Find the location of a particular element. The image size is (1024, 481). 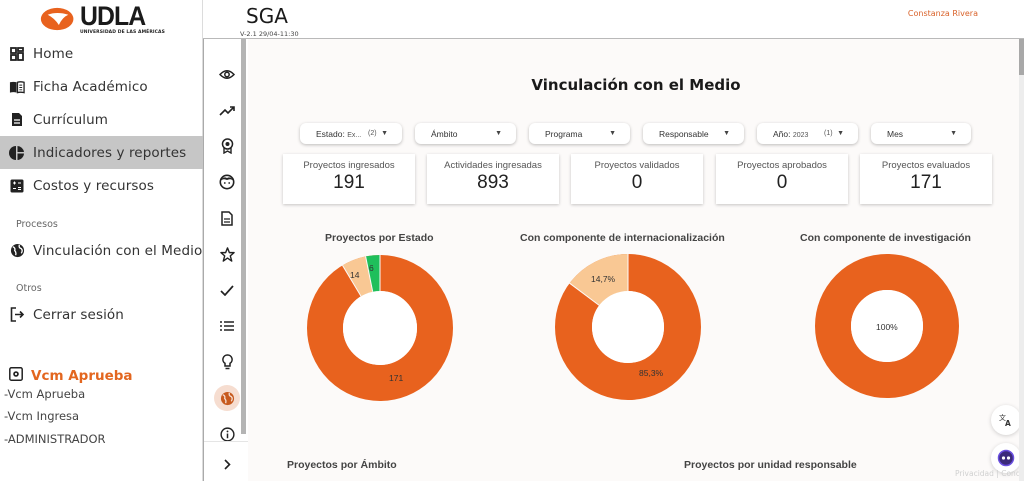

udla-logo: UDLA UNIVERSIDAD DE LAS AMÉRICAS is located at coordinates (102, 19).